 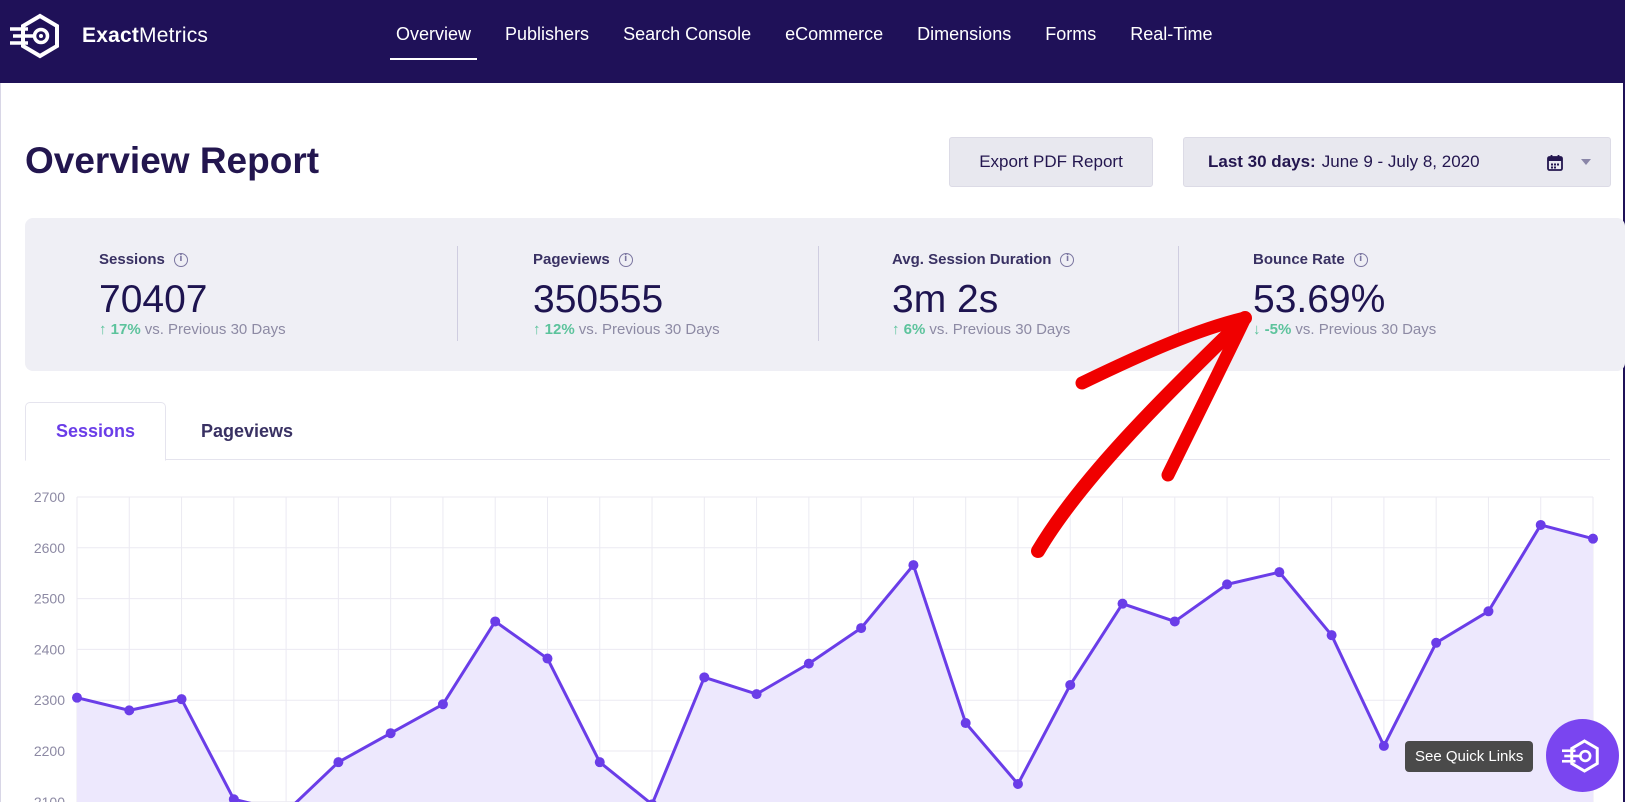 I want to click on date-range-value: June 9 - July 8, 2020, so click(x=1400, y=161).